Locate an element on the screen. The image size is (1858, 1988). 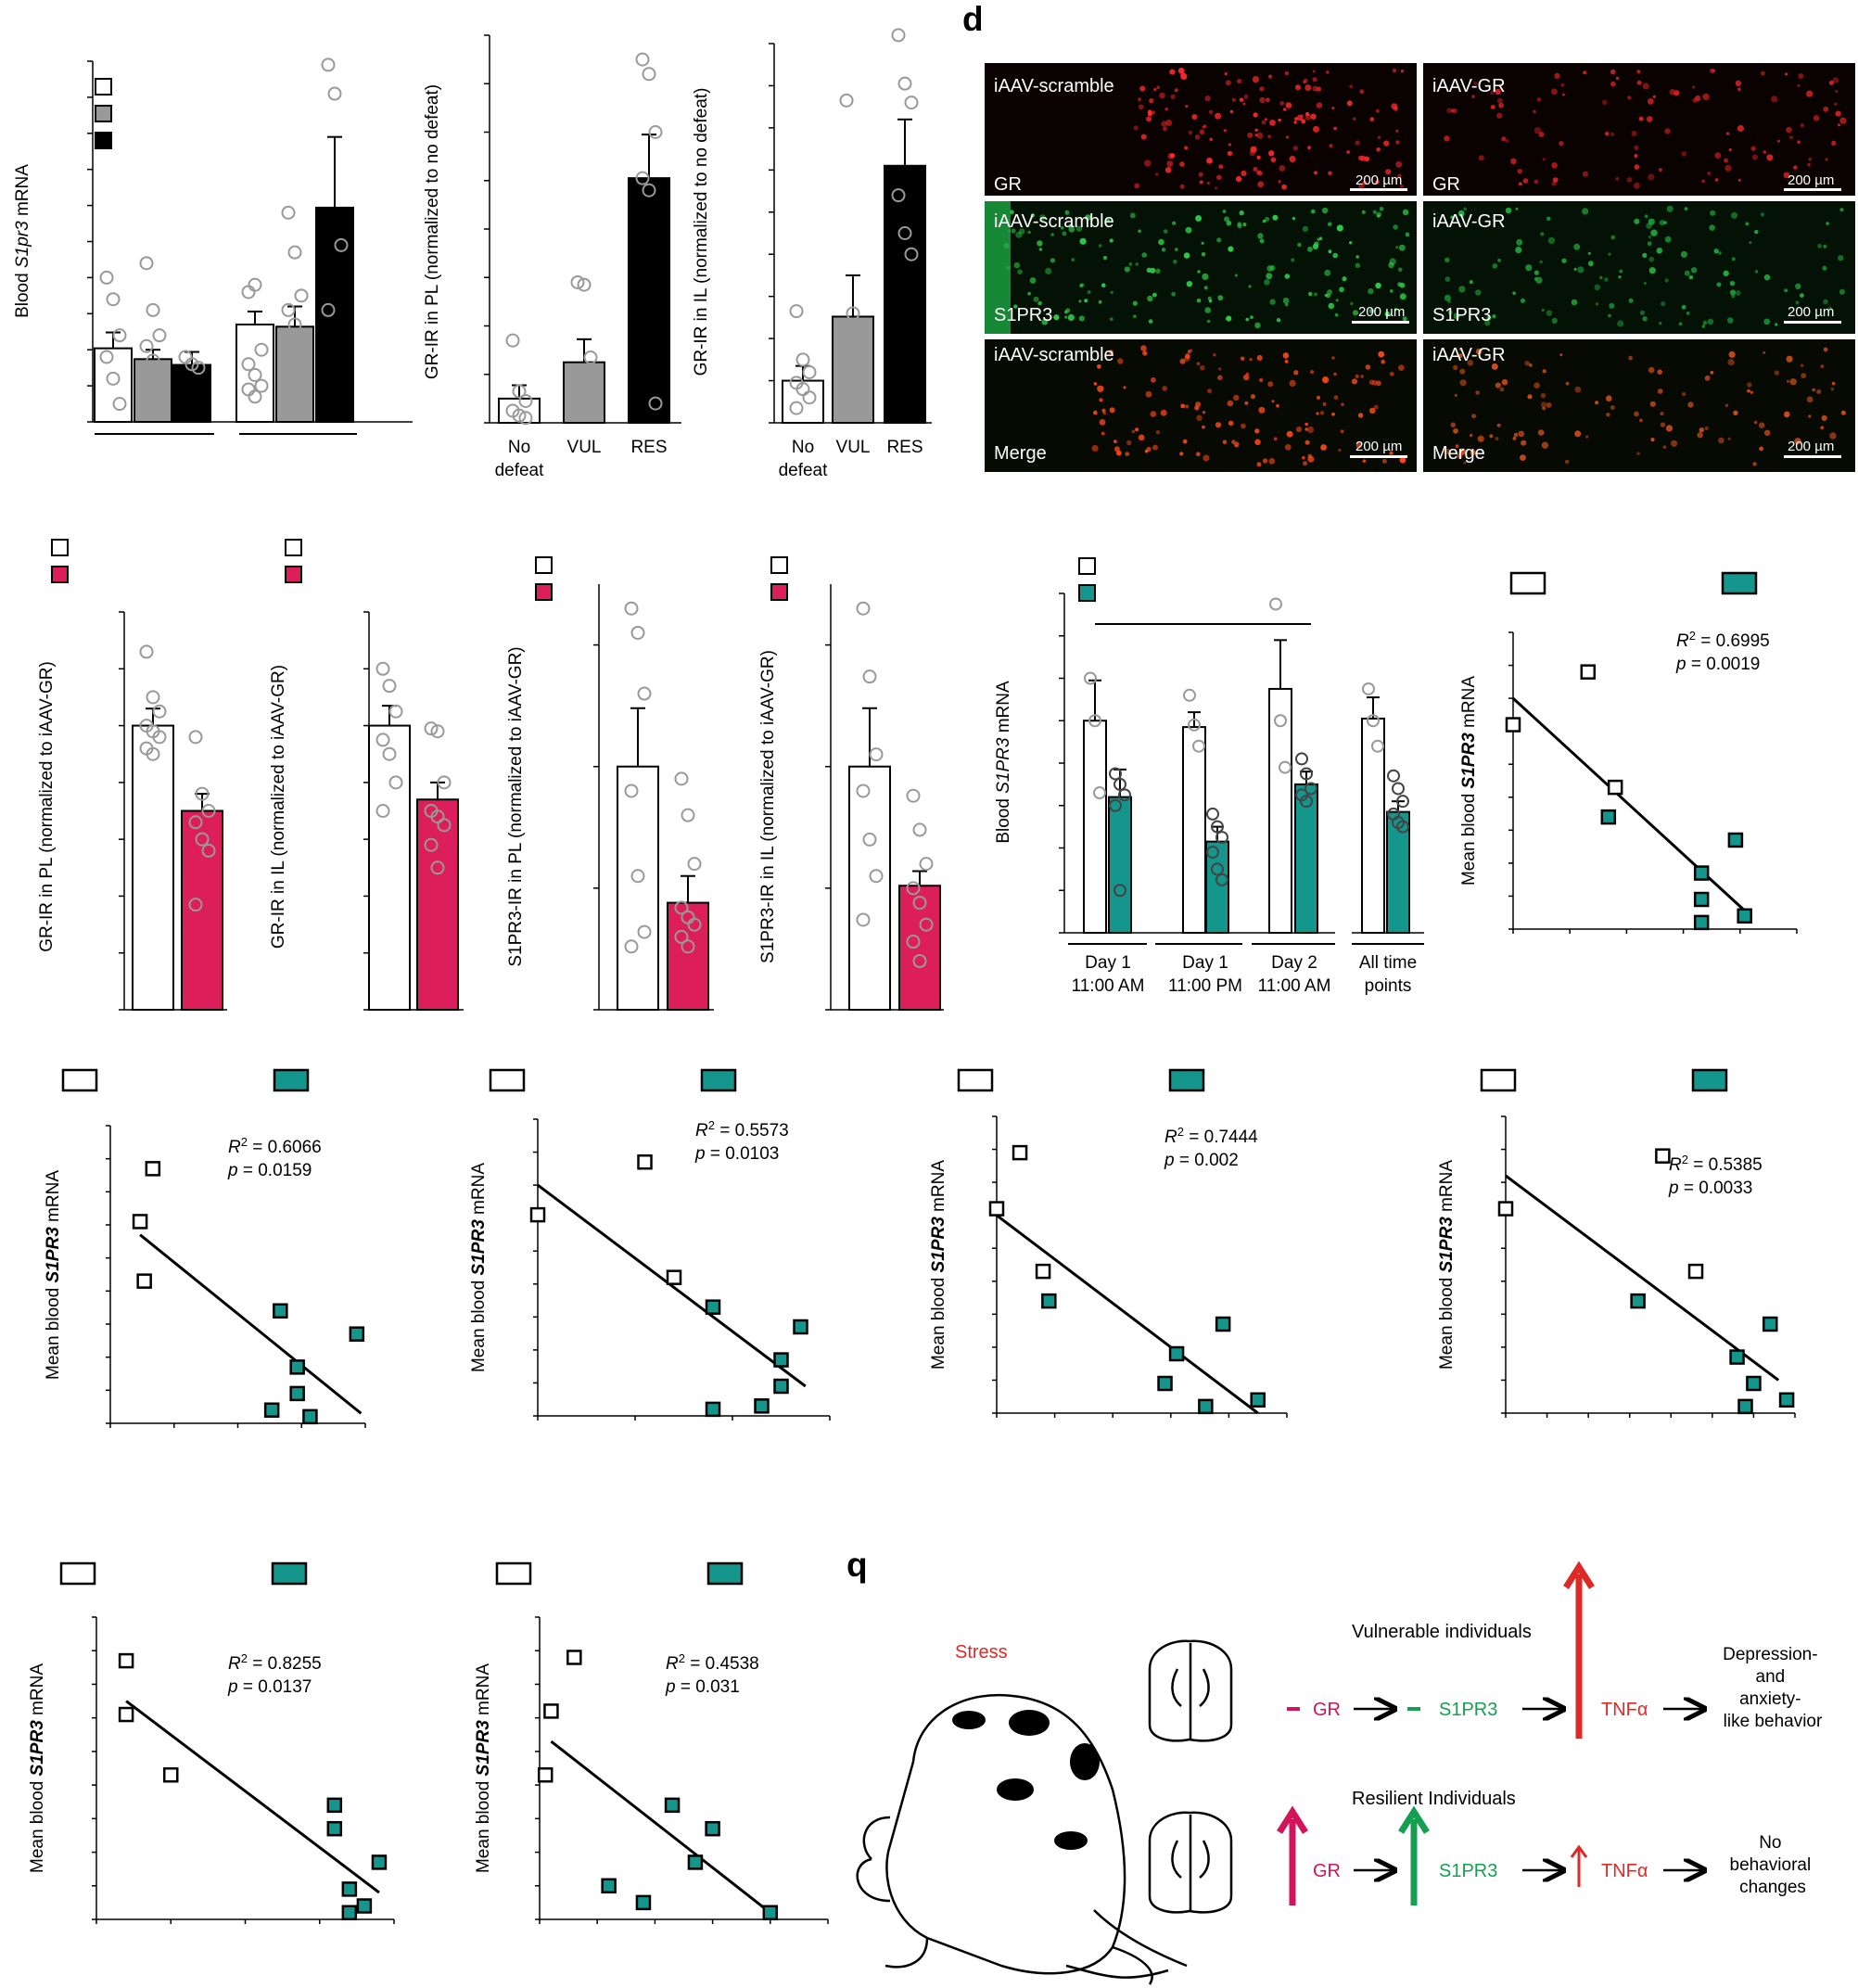
p-symbol: p is located at coordinates (1169, 1160).